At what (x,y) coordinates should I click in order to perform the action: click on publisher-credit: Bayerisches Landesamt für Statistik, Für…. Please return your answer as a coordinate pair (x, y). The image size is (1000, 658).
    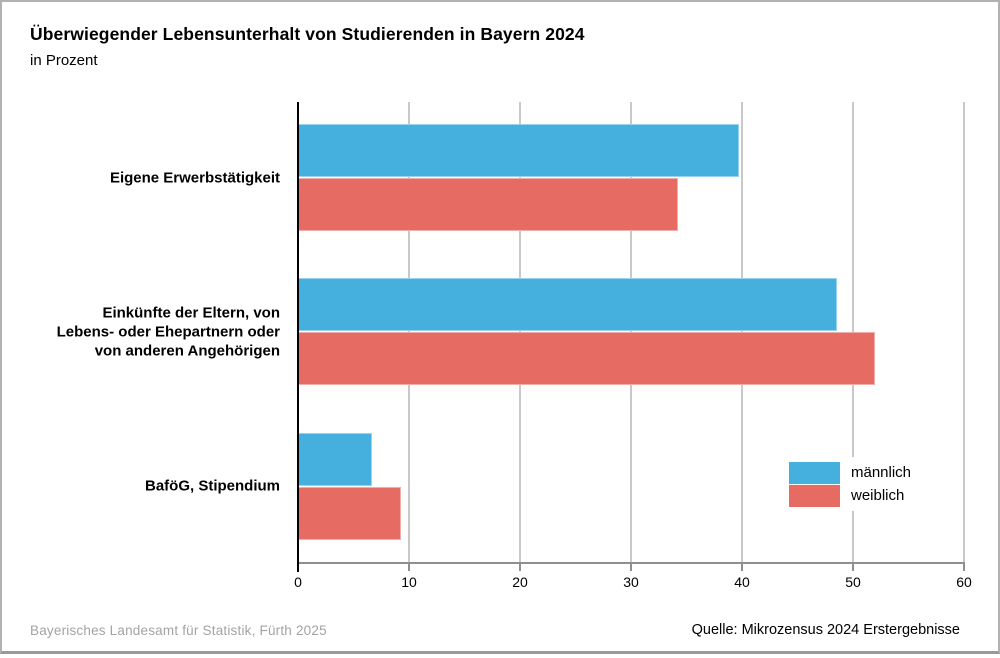
    Looking at the image, I should click on (178, 630).